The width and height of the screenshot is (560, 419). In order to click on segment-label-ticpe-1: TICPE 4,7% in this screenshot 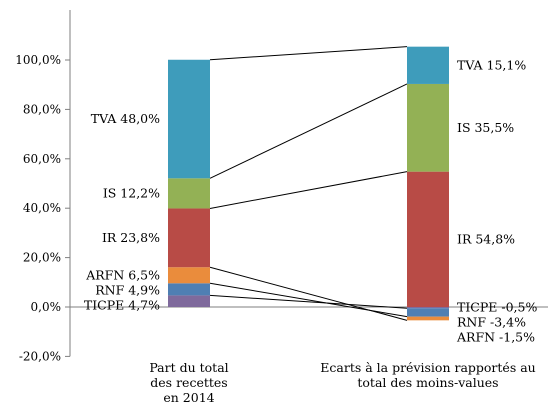, I will do `click(122, 304)`.